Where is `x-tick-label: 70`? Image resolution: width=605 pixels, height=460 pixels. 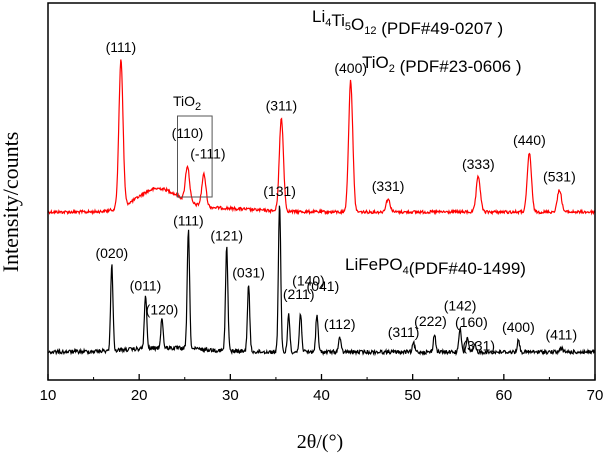
x-tick-label: 70 is located at coordinates (595, 395).